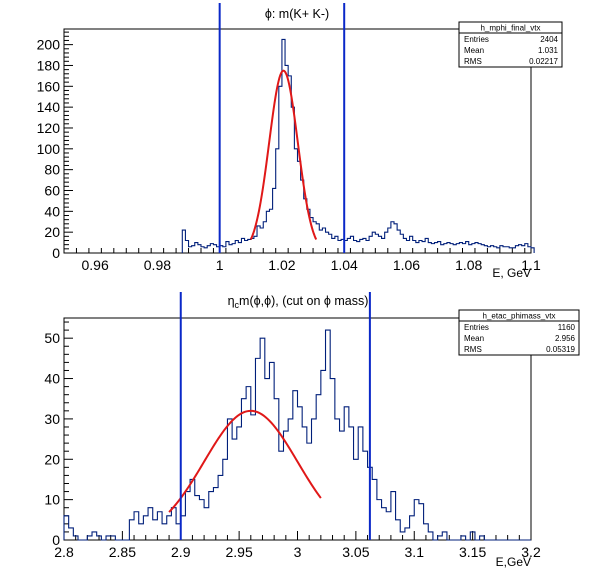 This screenshot has height=574, width=596. I want to click on x-axis: 2.8 2.85 2.9 2.95 3 3.05 3.1 3.15 3.2, so click(297, 545).